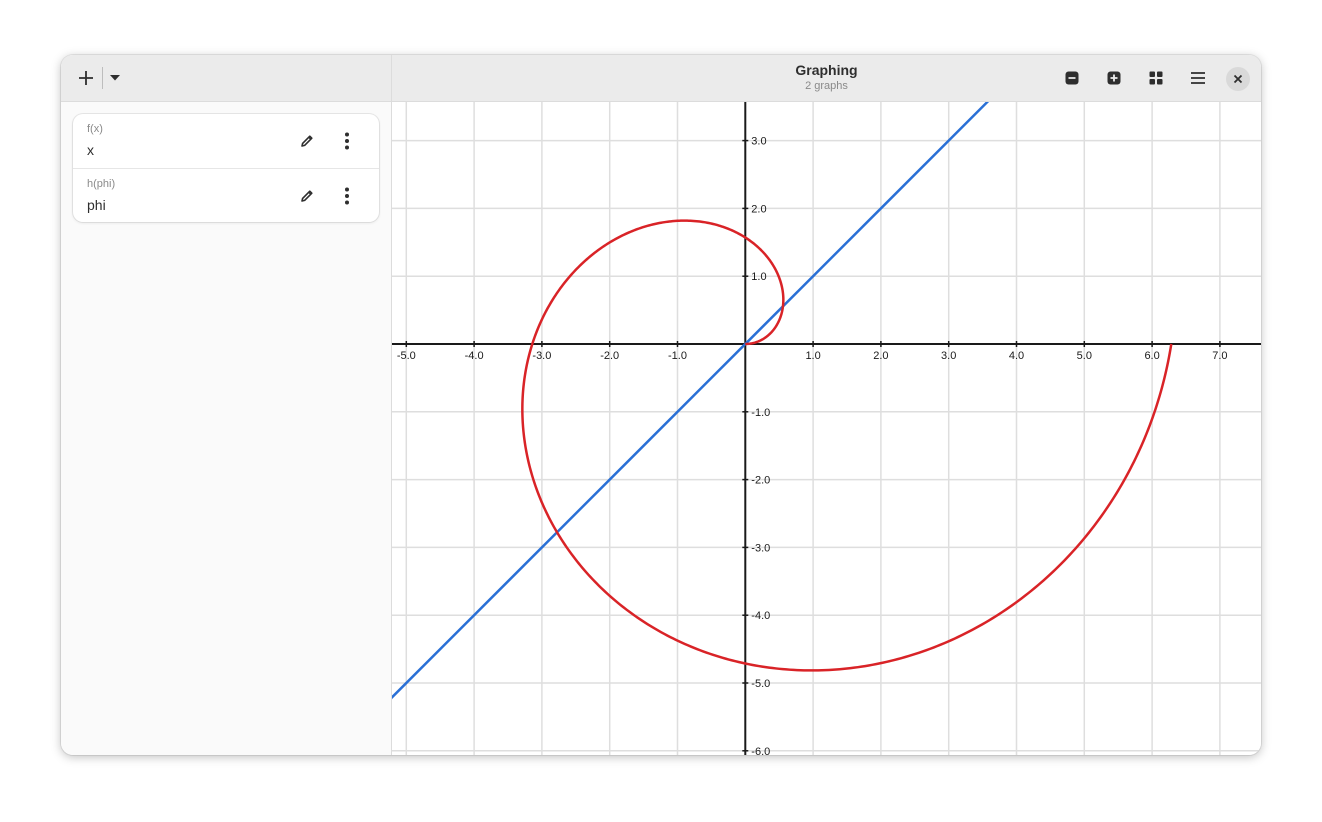 The image size is (1322, 822). I want to click on zoom-out-icon, so click(1072, 78).